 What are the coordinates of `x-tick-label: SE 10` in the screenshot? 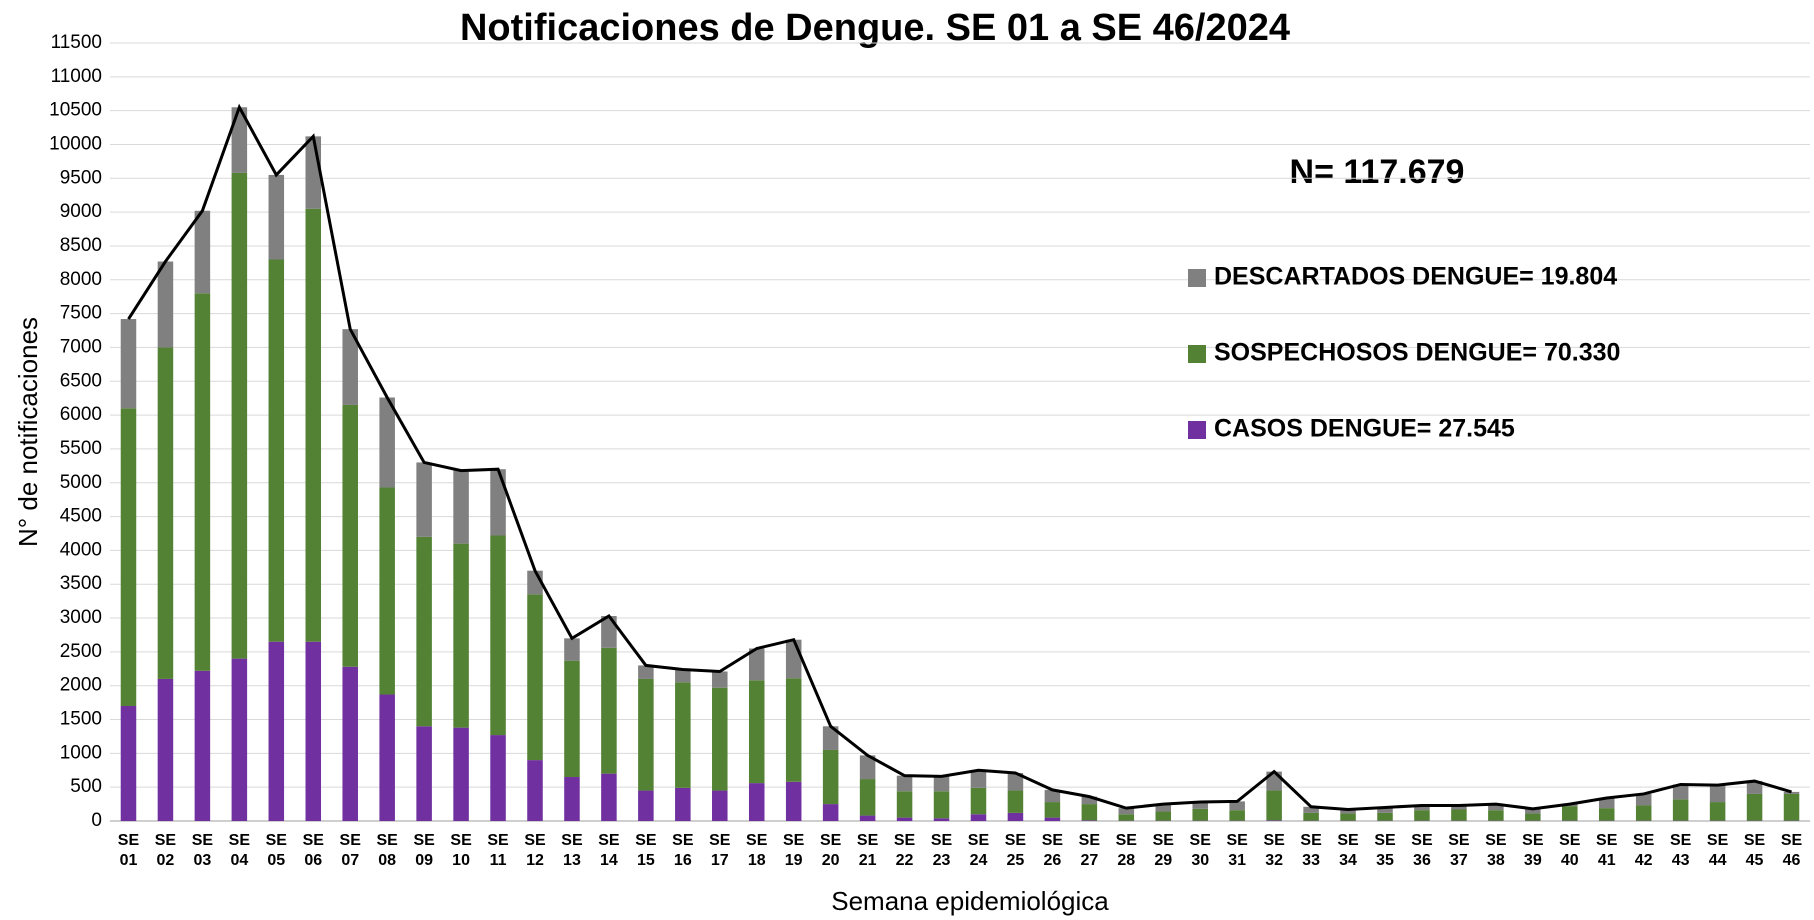 It's located at (461, 850).